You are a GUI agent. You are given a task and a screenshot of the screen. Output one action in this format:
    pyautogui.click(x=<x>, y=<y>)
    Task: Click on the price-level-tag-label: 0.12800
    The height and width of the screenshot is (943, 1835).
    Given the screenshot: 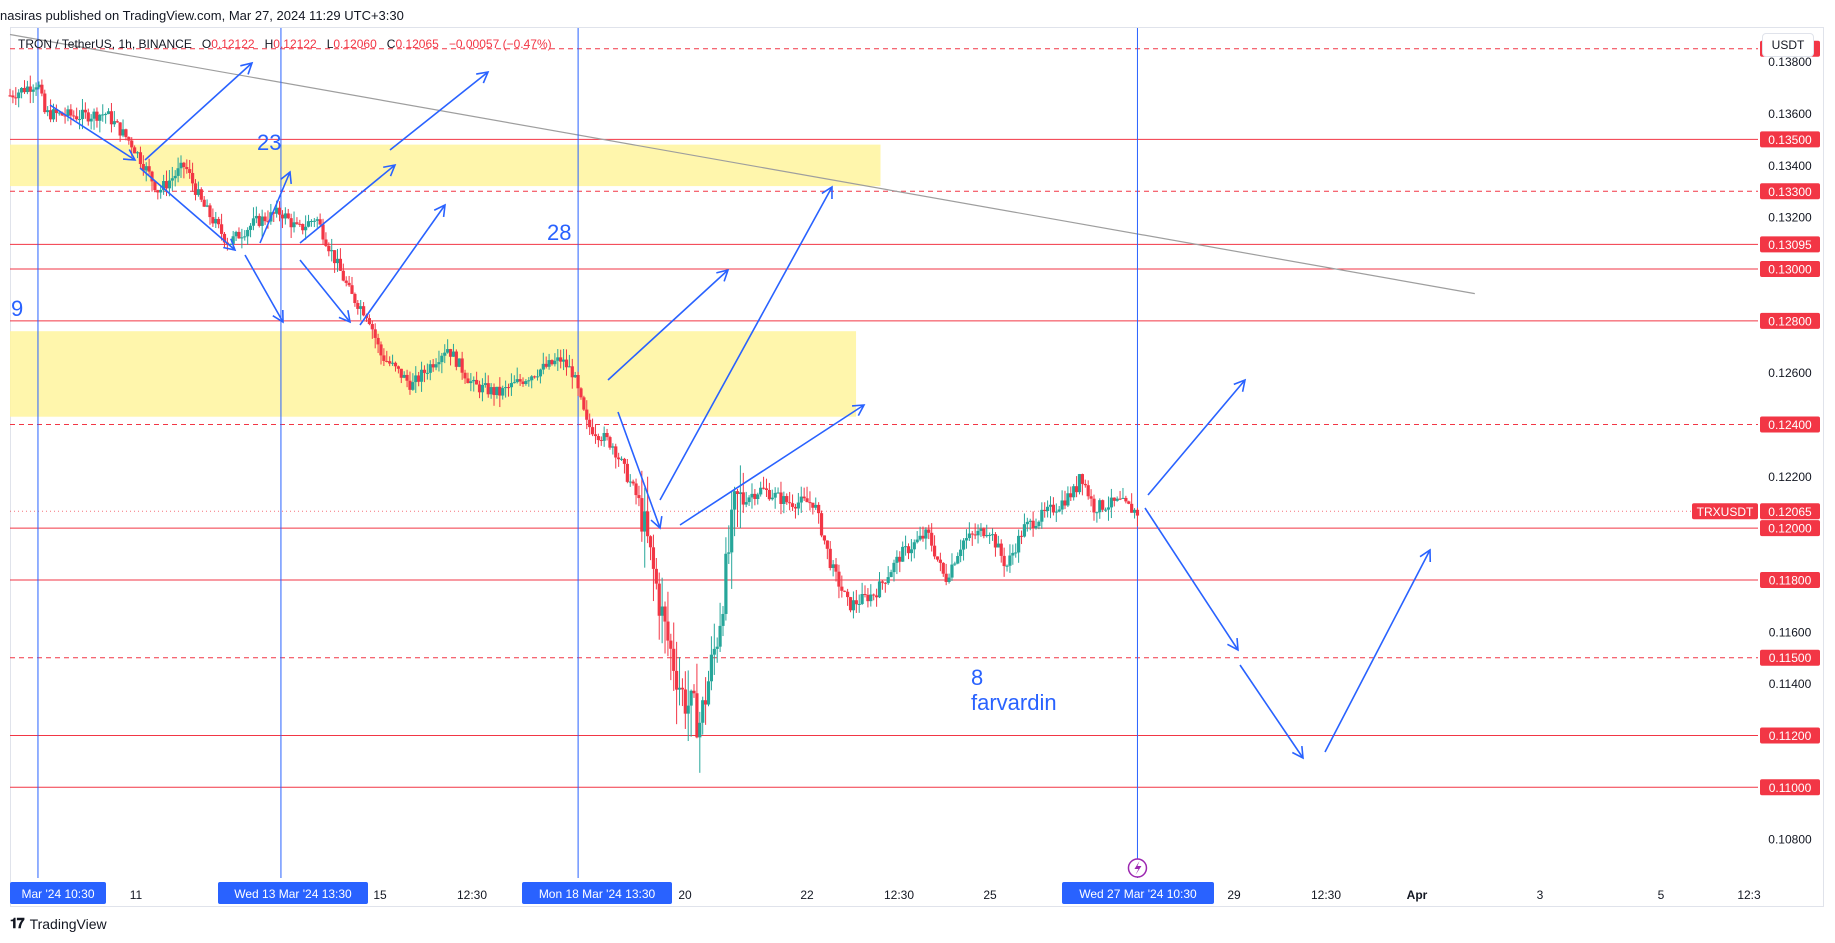 What is the action you would take?
    pyautogui.click(x=1790, y=321)
    